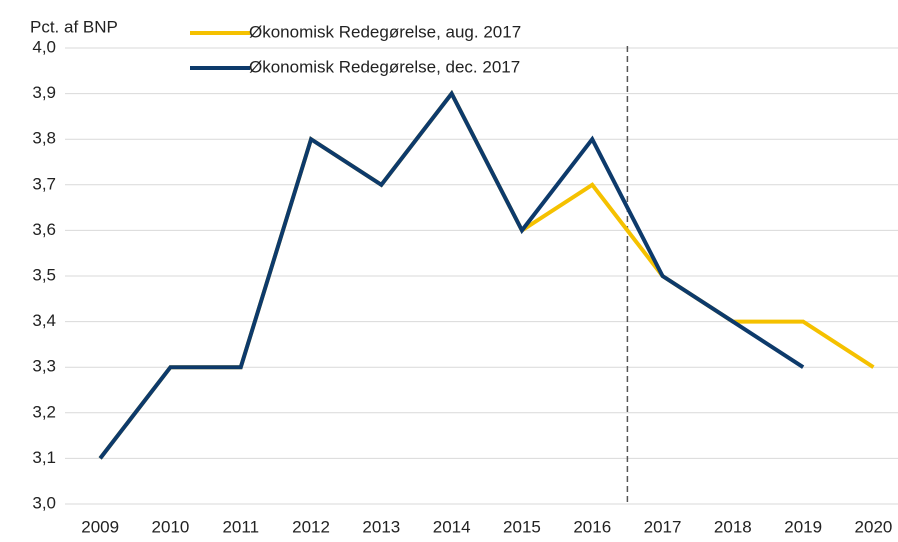 The width and height of the screenshot is (898, 542). Describe the element at coordinates (44, 46) in the screenshot. I see `y-tick-label: 4,0` at that location.